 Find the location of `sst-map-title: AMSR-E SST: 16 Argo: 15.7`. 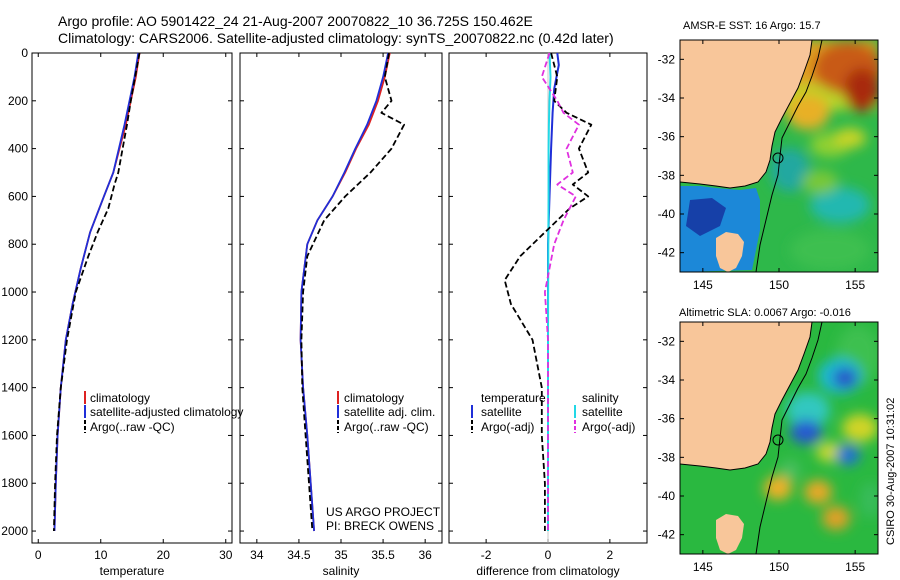

sst-map-title: AMSR-E SST: 16 Argo: 15.7 is located at coordinates (752, 26).